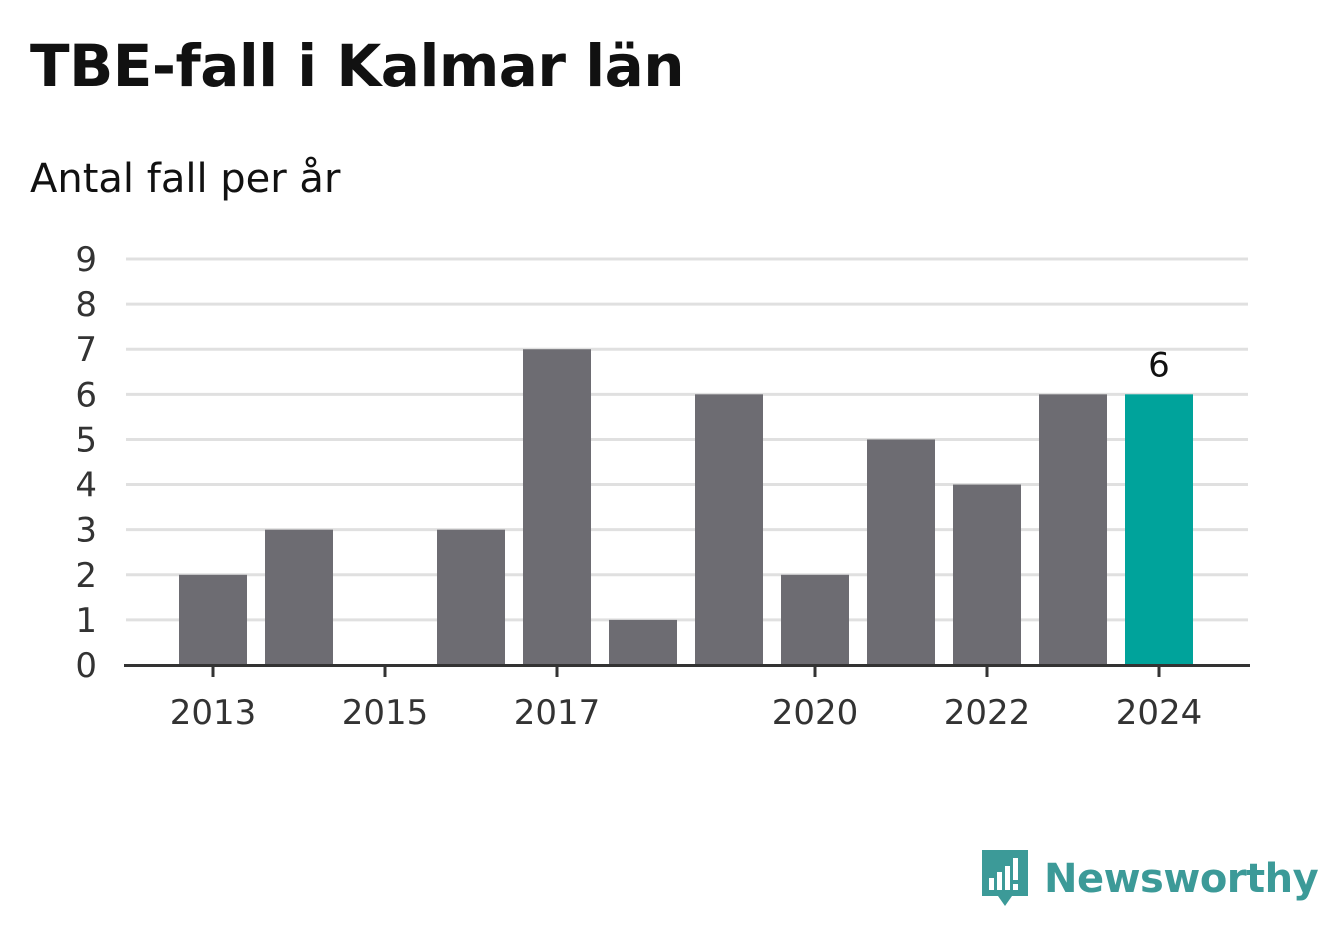  I want to click on brand: Newsworthy, so click(1149, 879).